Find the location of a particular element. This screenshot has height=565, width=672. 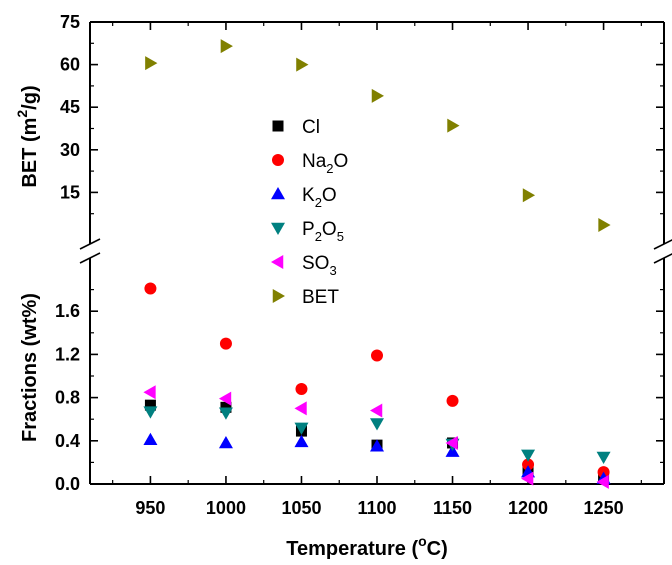

y-tick-label-bottom-panel: 0.8 is located at coordinates (67, 398).